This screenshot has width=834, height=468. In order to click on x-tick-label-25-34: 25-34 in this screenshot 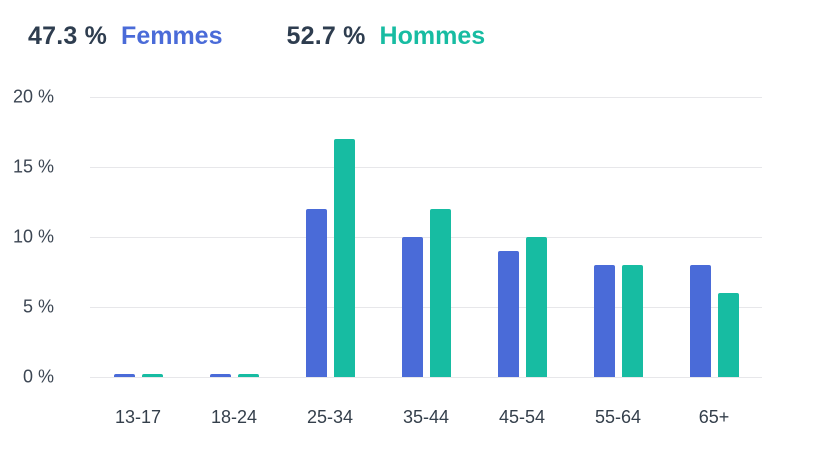, I will do `click(330, 417)`.